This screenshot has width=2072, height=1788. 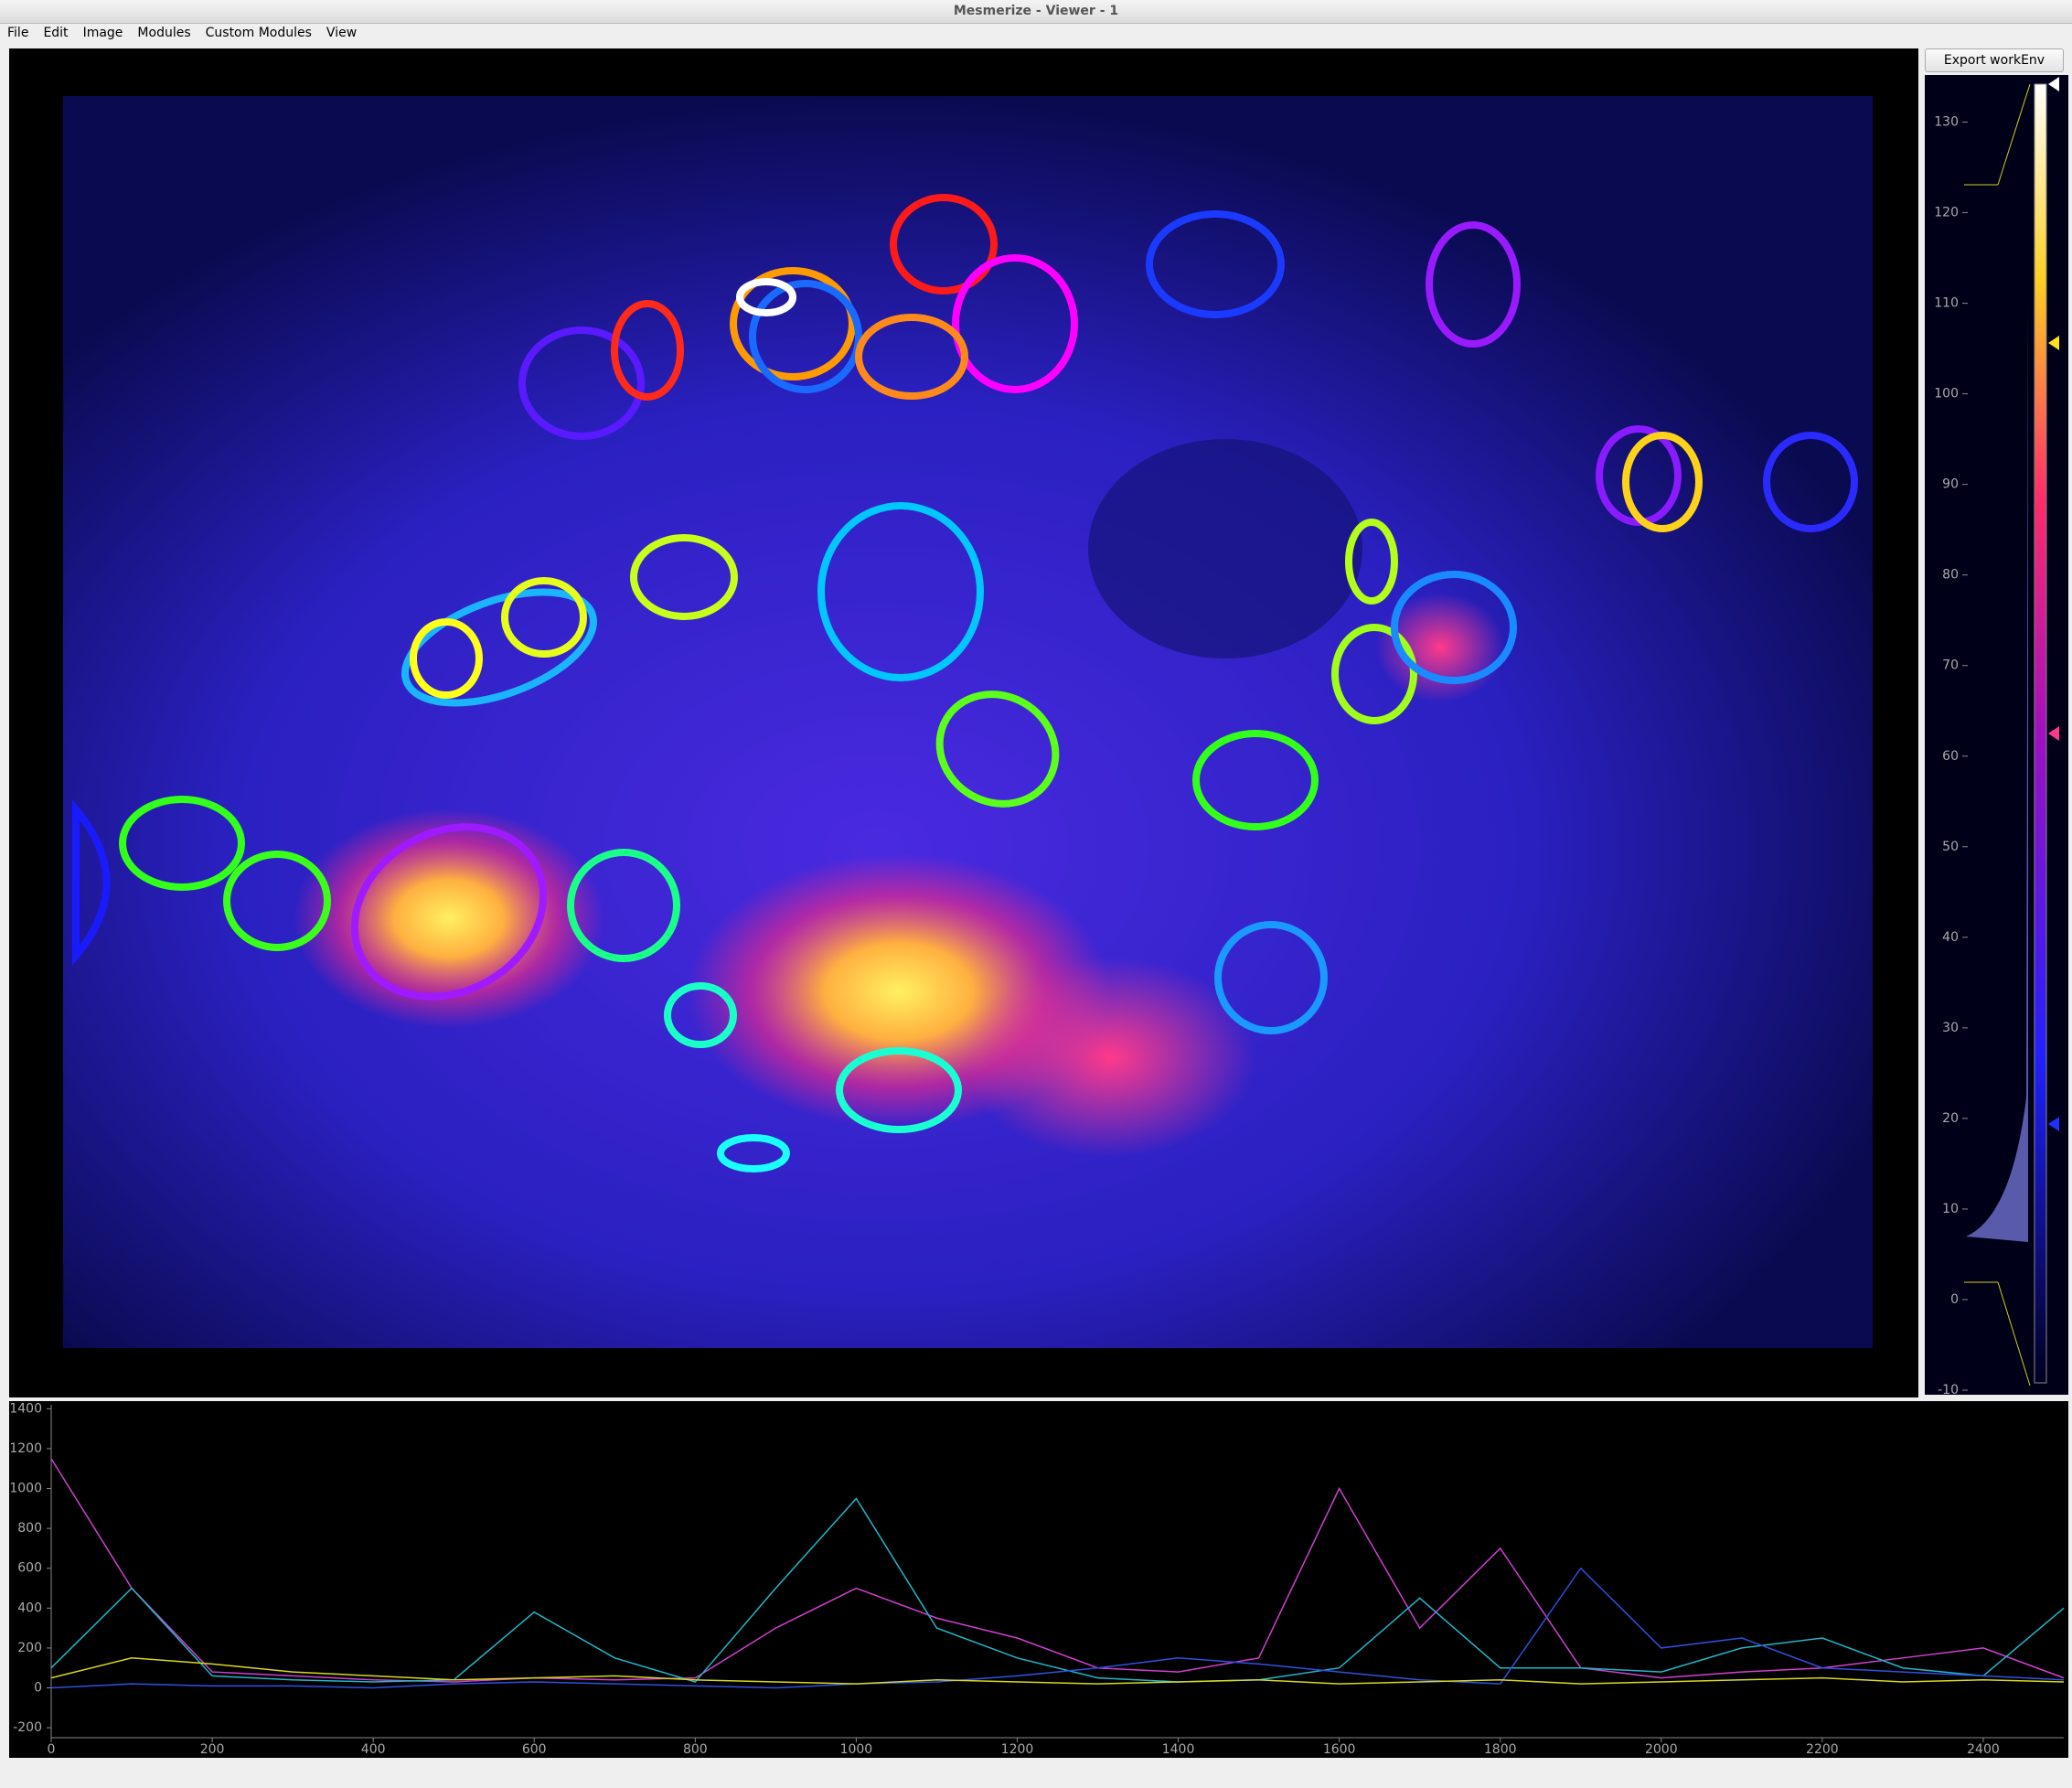 I want to click on axis-tick-label: 50, so click(x=1950, y=847).